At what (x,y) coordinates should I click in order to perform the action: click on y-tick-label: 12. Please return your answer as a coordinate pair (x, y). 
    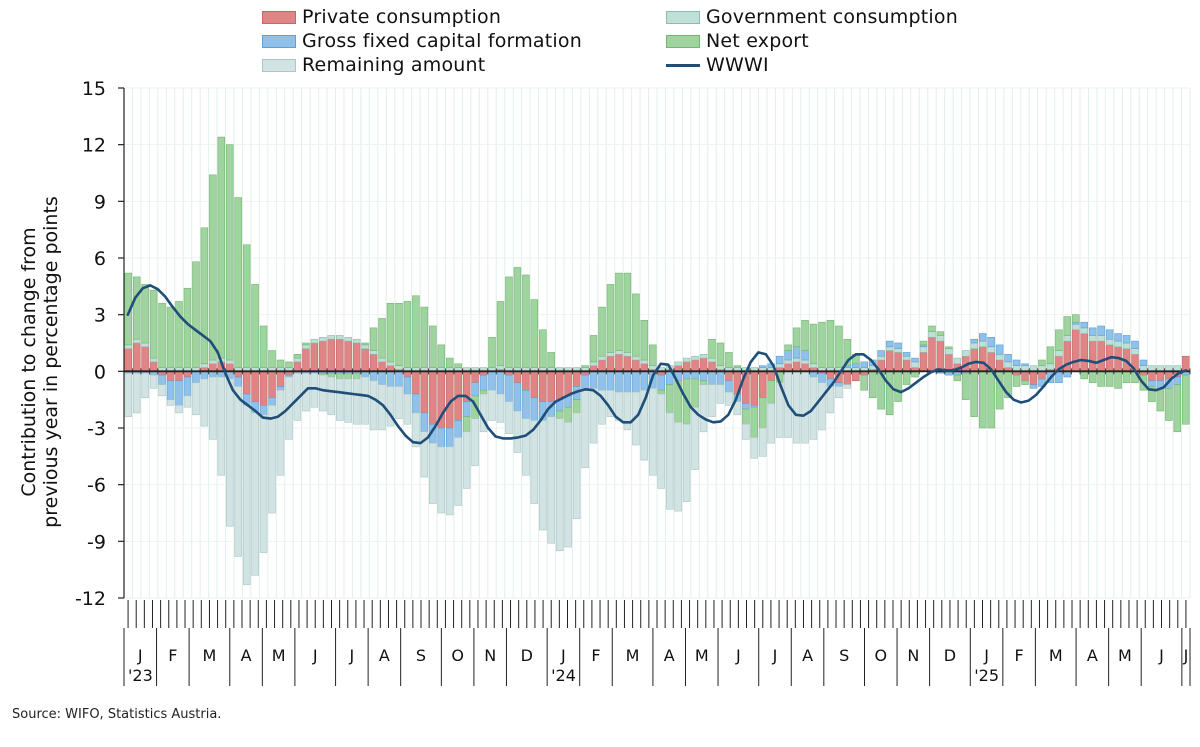
    Looking at the image, I should click on (94, 146).